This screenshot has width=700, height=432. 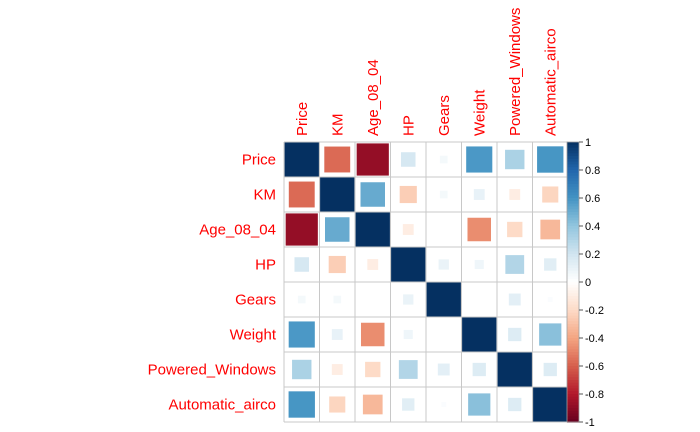 What do you see at coordinates (588, 283) in the screenshot?
I see `colorbar-tick-label: 0` at bounding box center [588, 283].